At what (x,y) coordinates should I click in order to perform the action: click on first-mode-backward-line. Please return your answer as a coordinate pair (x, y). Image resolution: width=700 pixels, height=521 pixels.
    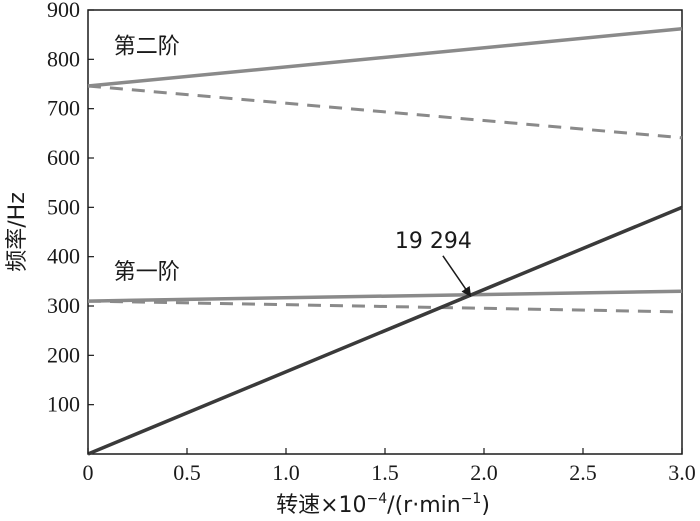
    Looking at the image, I should click on (385, 306).